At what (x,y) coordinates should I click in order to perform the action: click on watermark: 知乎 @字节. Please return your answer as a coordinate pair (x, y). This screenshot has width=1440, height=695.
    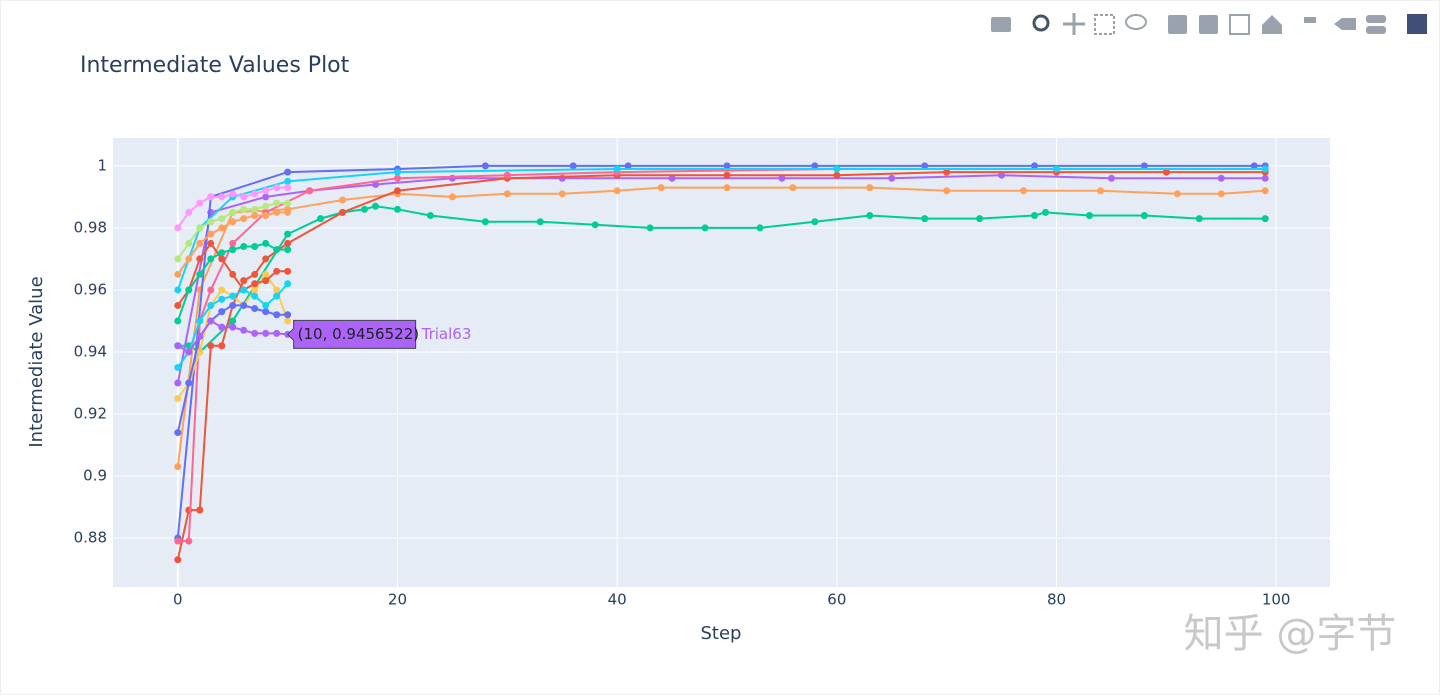
    Looking at the image, I should click on (1290, 634).